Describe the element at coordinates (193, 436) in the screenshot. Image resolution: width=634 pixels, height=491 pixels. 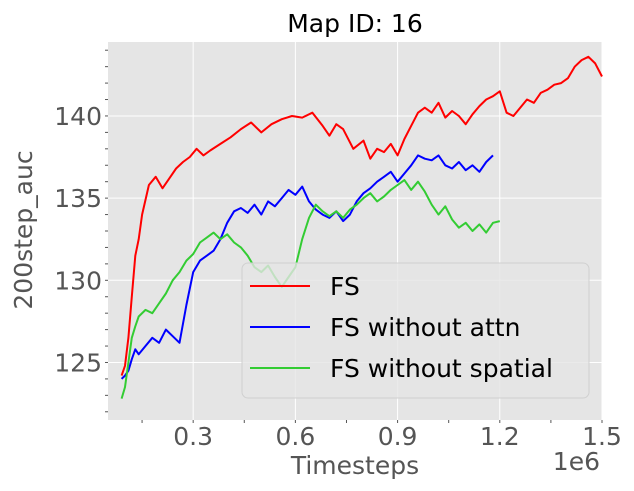
I see `x-tick-label: 0.3` at that location.